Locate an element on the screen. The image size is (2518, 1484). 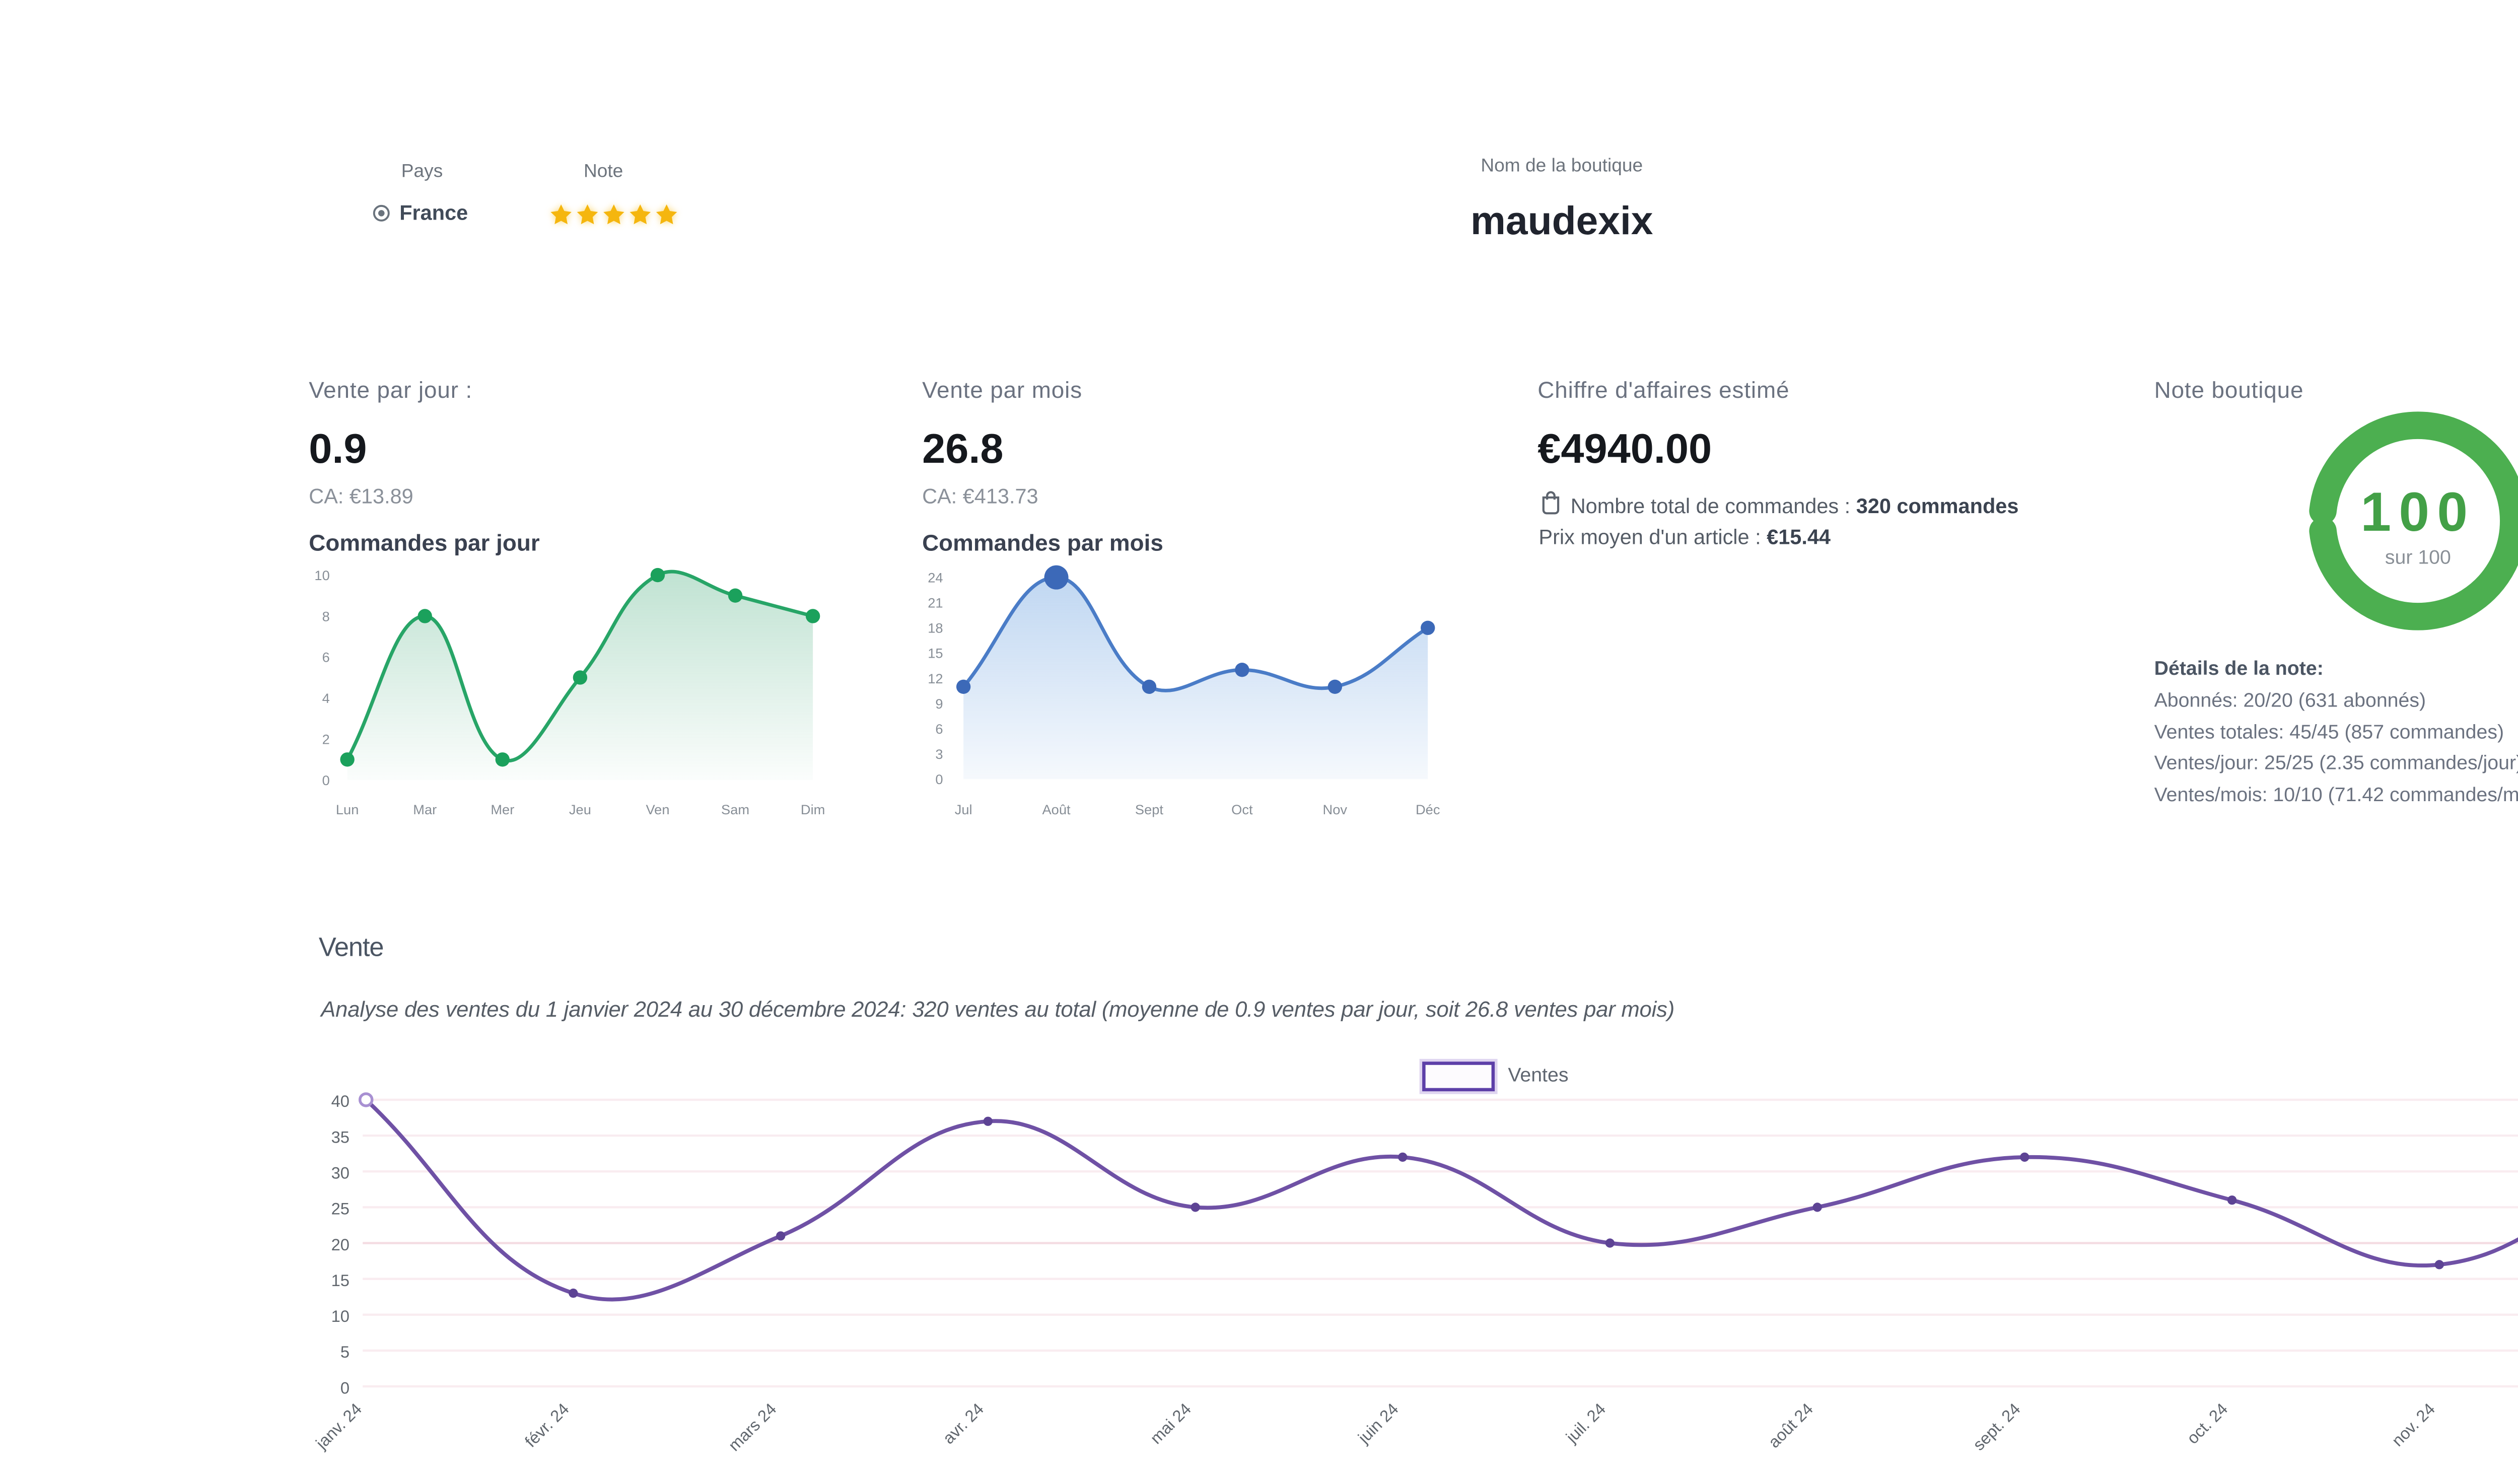
svg-text: févr. 24 is located at coordinates (547, 1425).